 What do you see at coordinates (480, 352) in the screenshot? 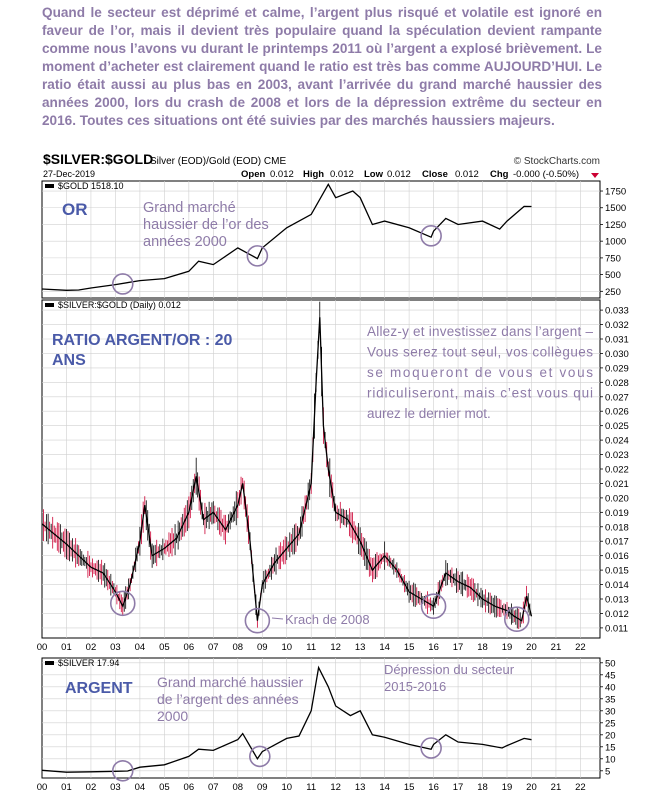
I see `annotation-line: Vous serez tout seul, vos collègues` at bounding box center [480, 352].